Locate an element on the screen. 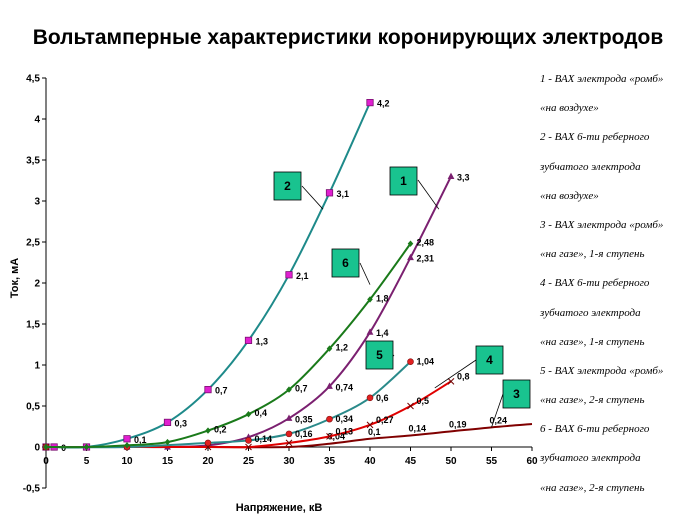  y-tick-label: 4 is located at coordinates (37, 120).